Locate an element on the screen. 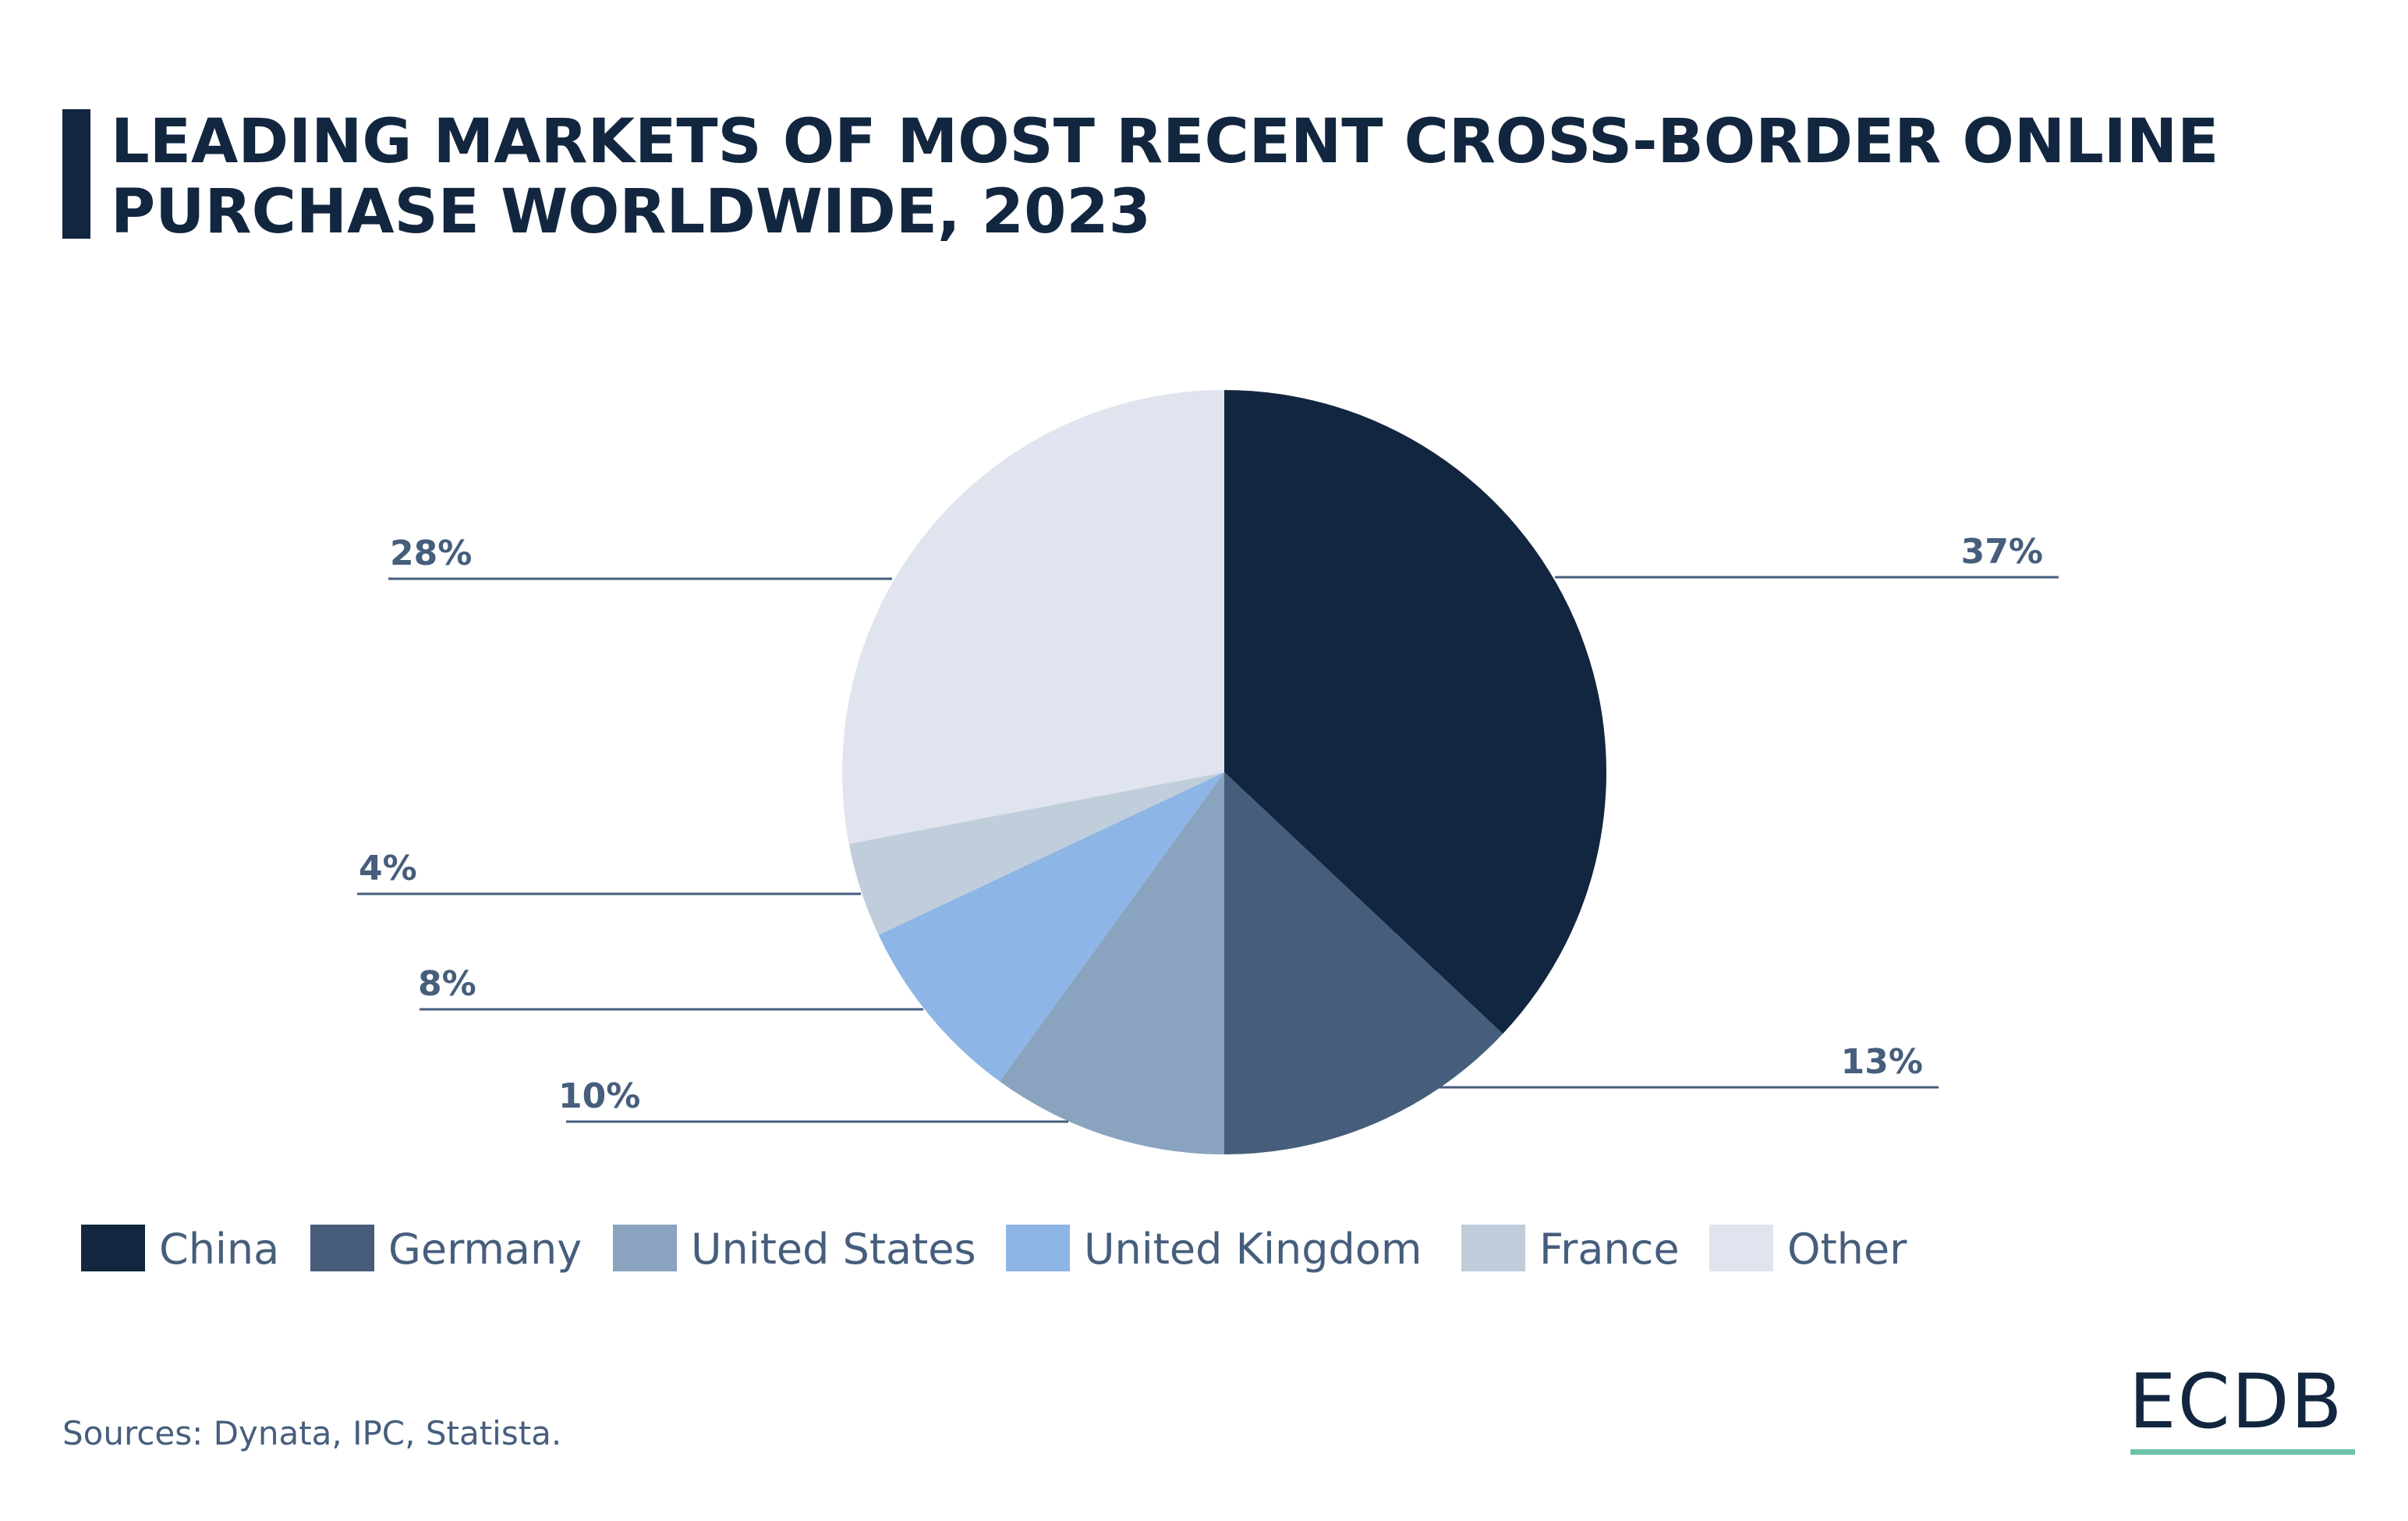 This screenshot has width=2408, height=1521. pie-slice-france is located at coordinates (1036, 854).